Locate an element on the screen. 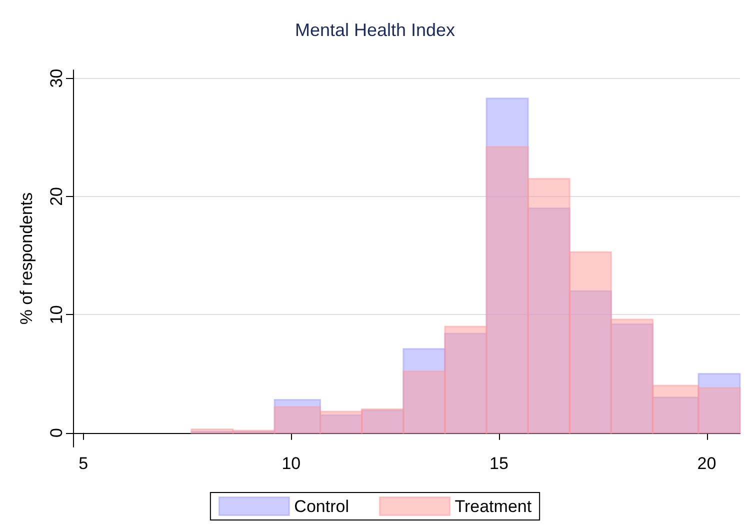 The height and width of the screenshot is (532, 750). legend-label: Control is located at coordinates (321, 506).